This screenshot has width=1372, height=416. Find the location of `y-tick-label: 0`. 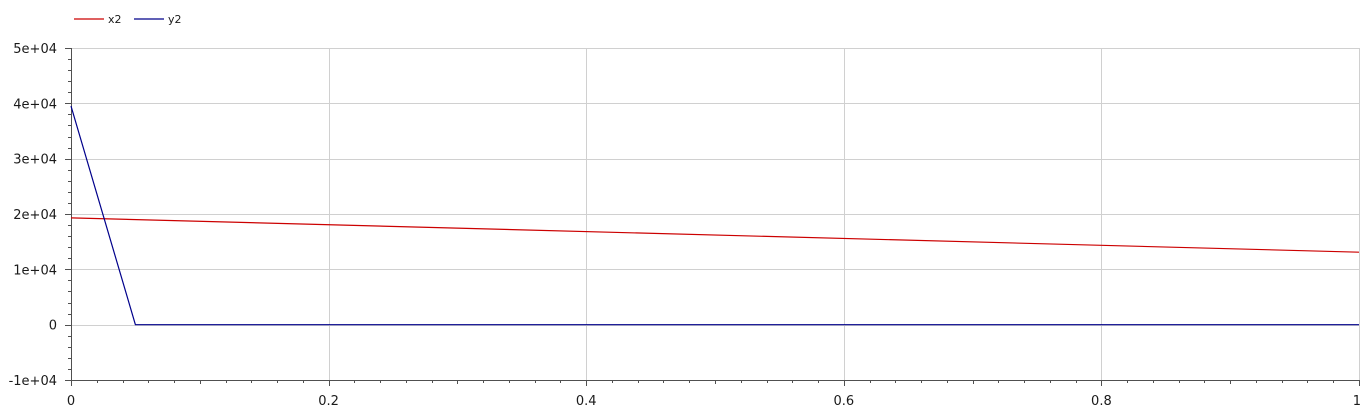

y-tick-label: 0 is located at coordinates (53, 326).